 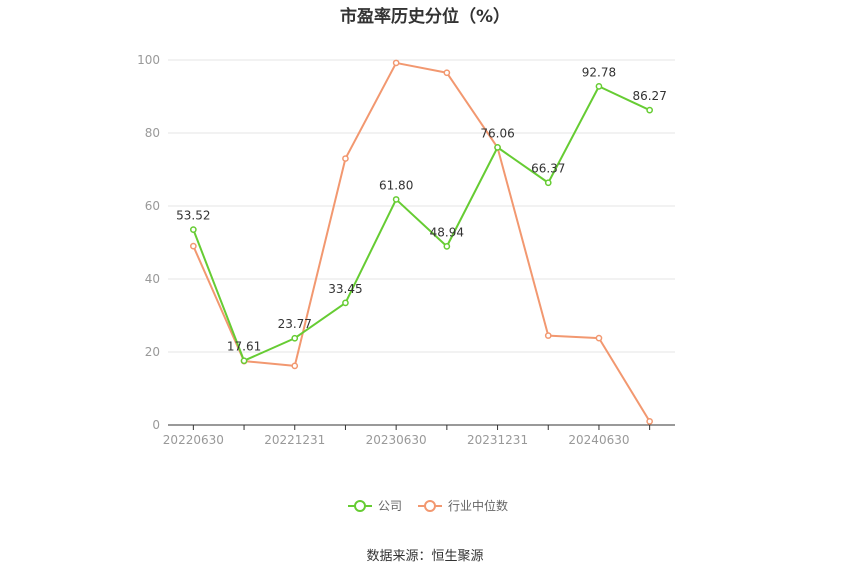 I want to click on data-source: 数据来源：恒生聚源, so click(x=425, y=556).